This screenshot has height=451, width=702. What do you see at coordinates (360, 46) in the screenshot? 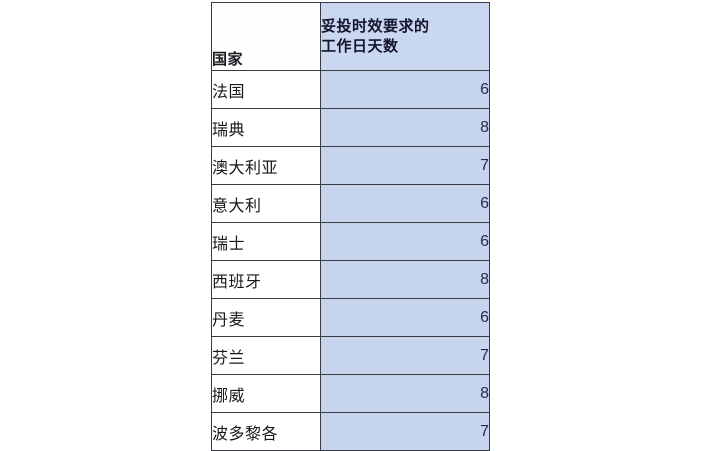
I see `column-header-delivery-days-line2: 工作日天数` at bounding box center [360, 46].